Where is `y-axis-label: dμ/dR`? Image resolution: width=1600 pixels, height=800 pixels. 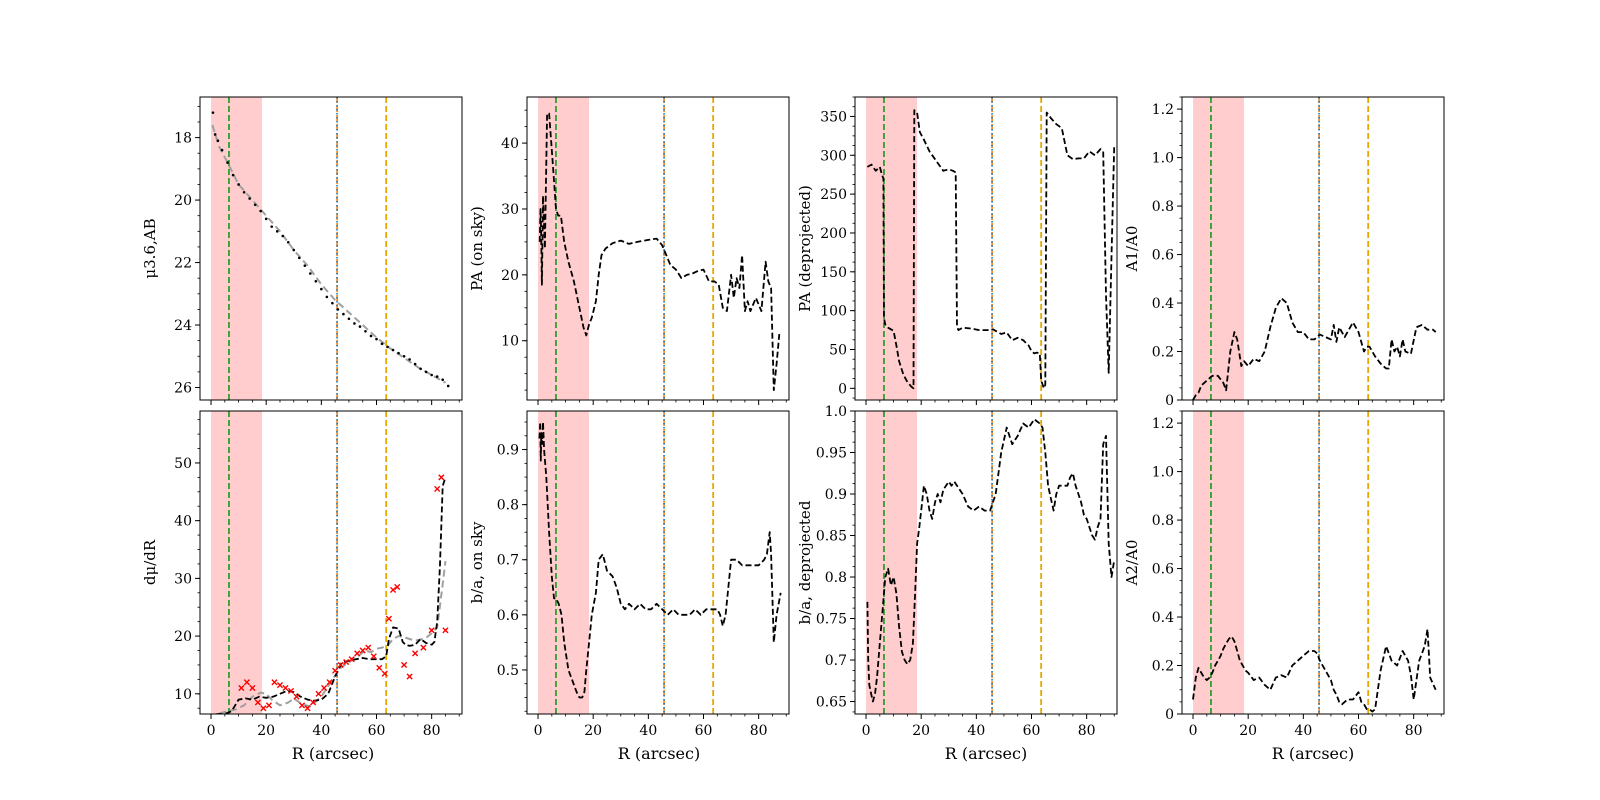
y-axis-label: dμ/dR is located at coordinates (150, 562).